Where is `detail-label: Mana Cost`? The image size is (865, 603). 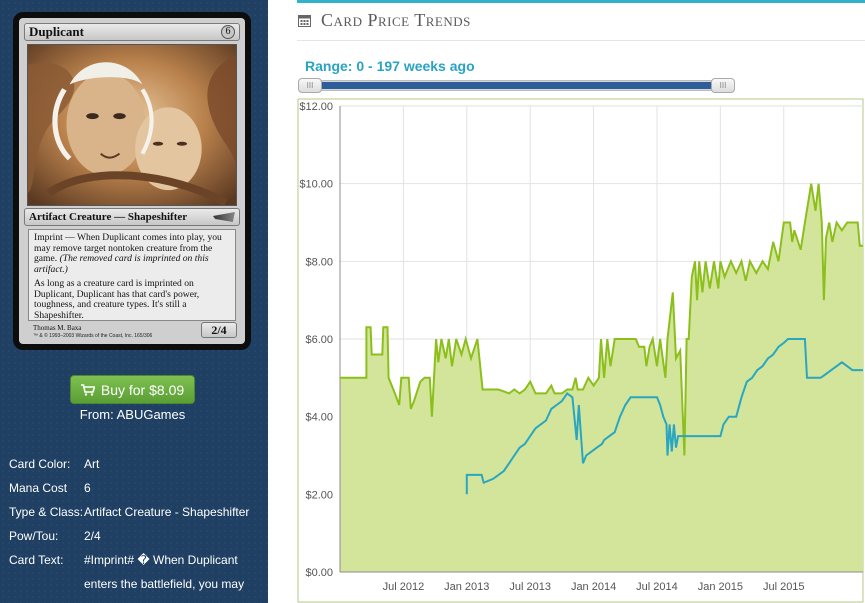
detail-label: Mana Cost is located at coordinates (38, 488).